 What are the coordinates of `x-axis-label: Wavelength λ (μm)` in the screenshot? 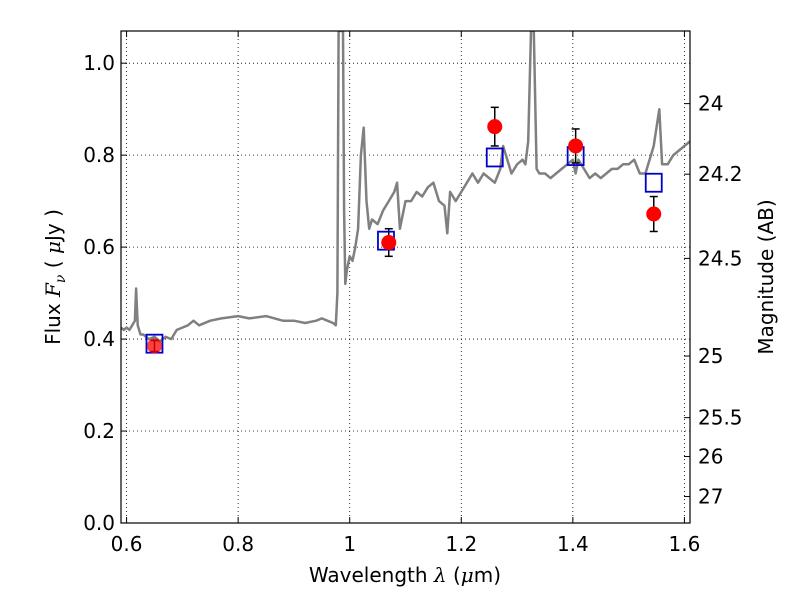 It's located at (405, 575).